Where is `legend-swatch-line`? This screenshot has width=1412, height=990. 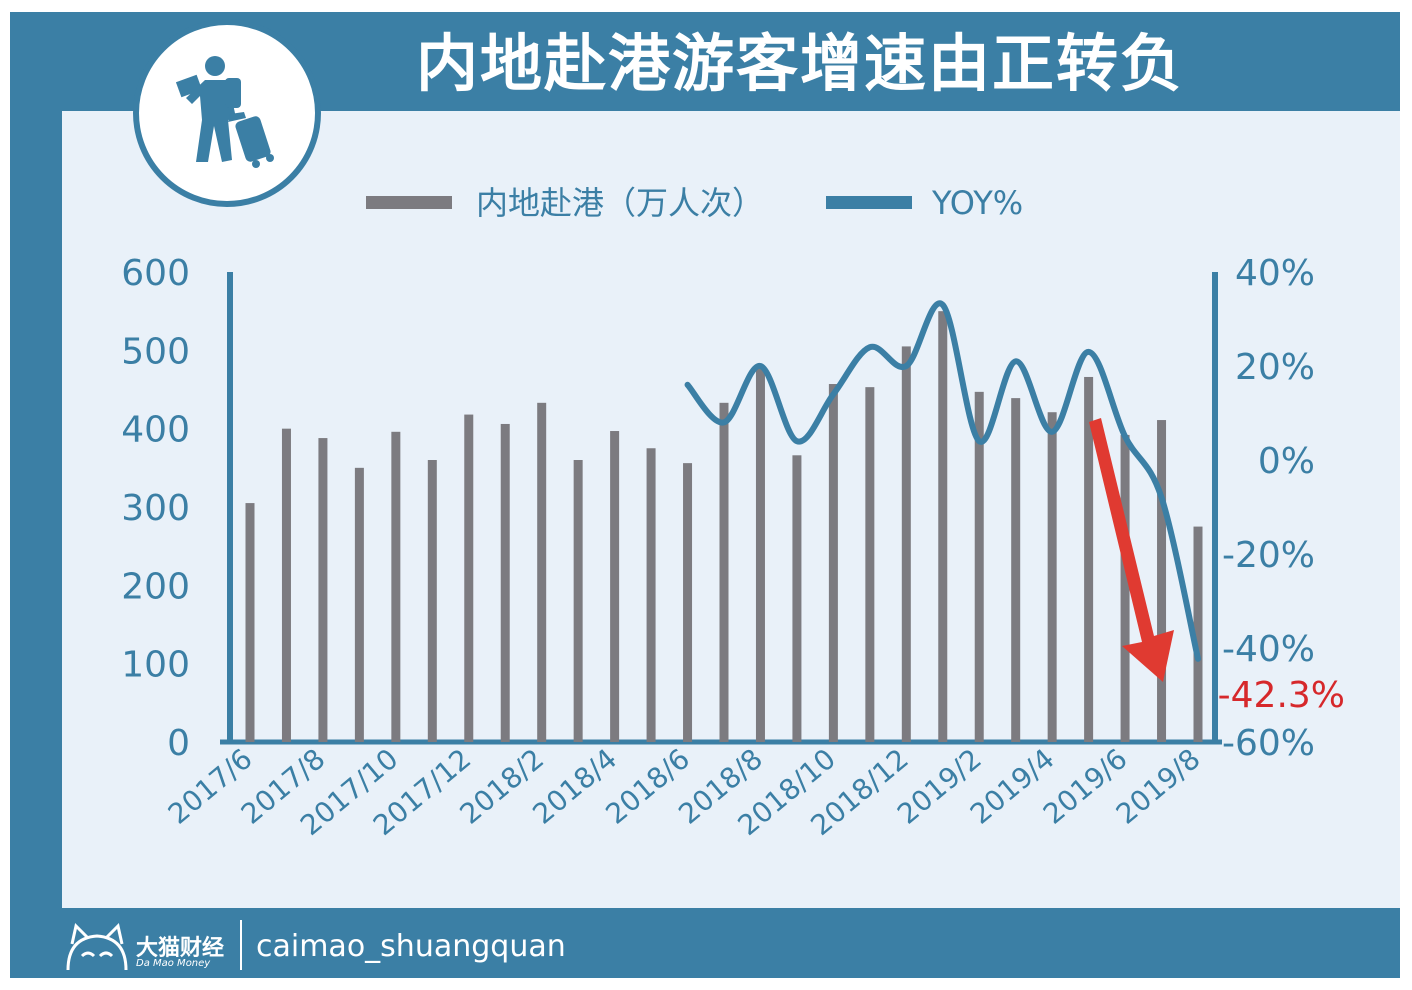 legend-swatch-line is located at coordinates (869, 202).